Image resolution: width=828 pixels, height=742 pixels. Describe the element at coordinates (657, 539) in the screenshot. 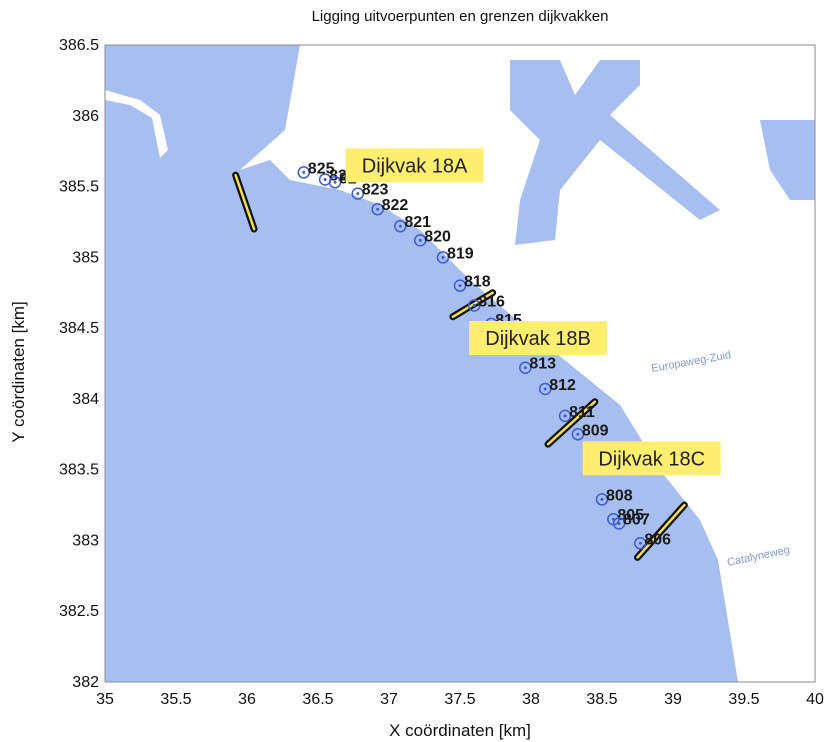

I see `output-point-label: 806` at that location.